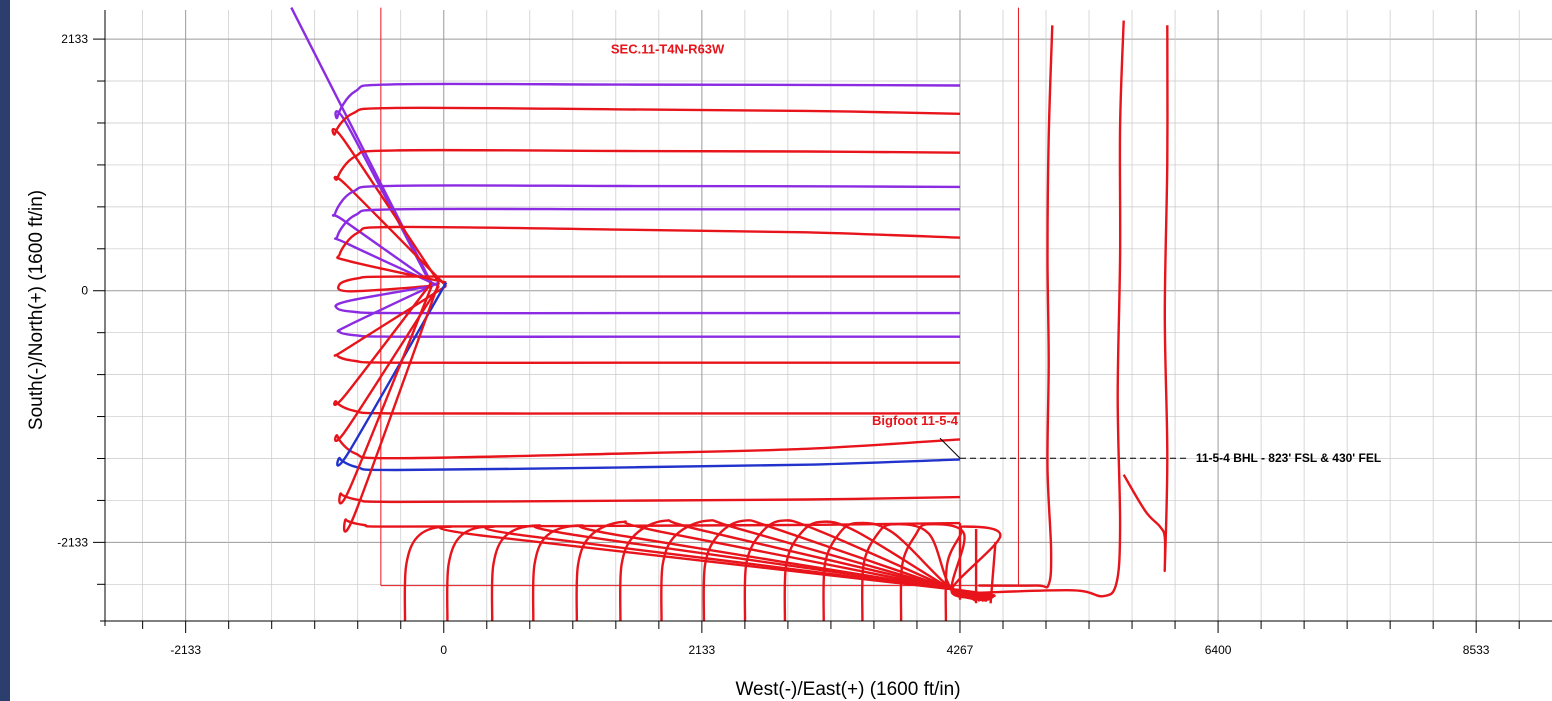  I want to click on x-tick-label: 2133, so click(701, 650).